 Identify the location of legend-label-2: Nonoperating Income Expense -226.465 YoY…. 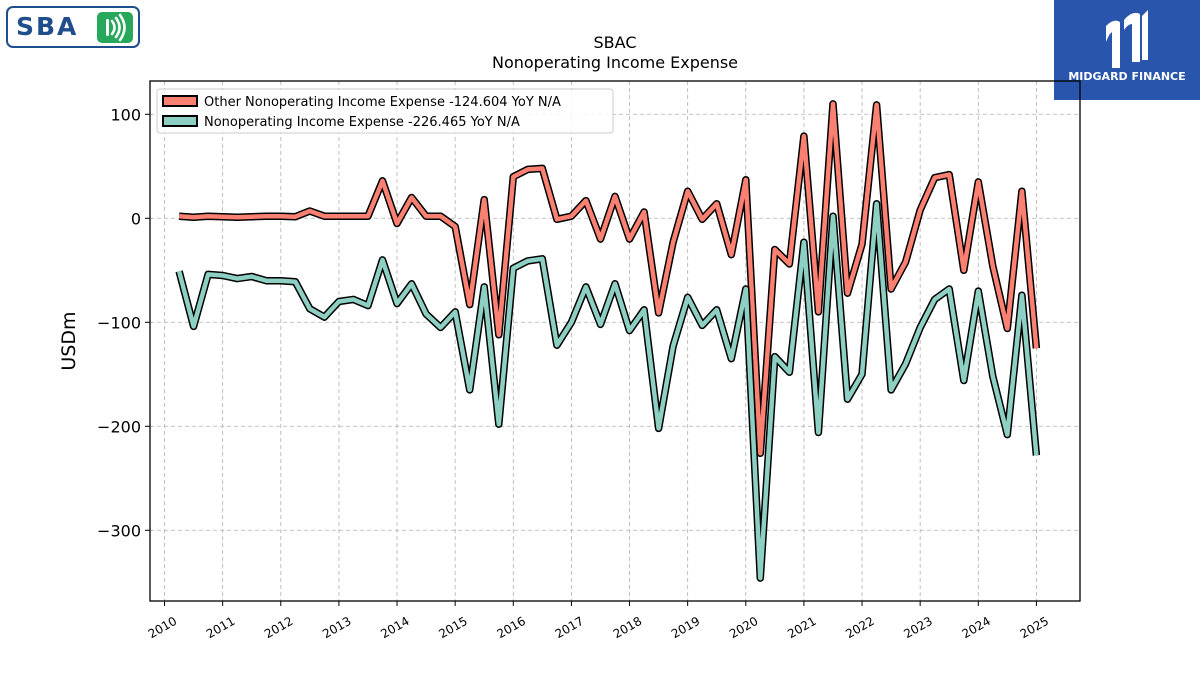
(362, 122).